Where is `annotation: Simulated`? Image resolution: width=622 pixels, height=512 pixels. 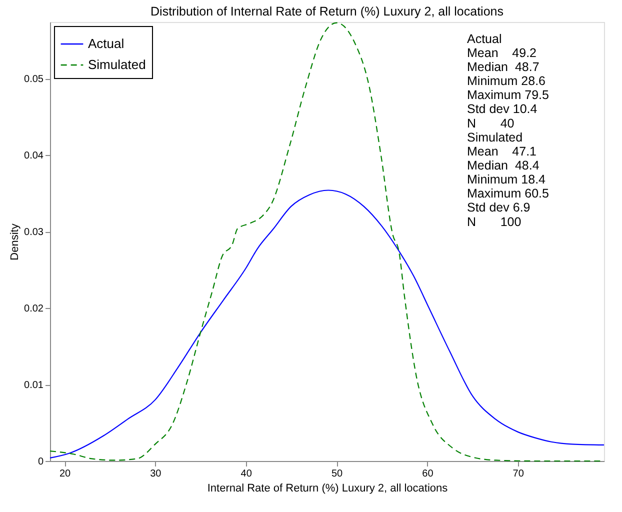
annotation: Simulated is located at coordinates (495, 137).